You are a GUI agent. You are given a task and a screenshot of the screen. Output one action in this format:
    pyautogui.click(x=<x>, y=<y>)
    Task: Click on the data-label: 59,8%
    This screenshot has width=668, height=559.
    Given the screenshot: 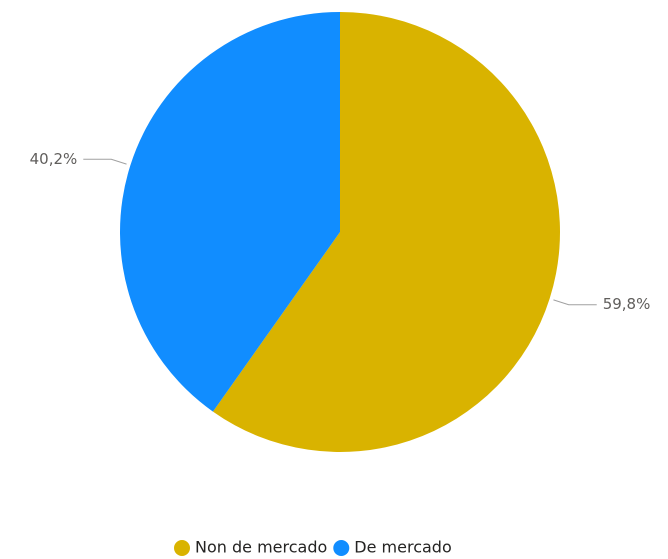 What is the action you would take?
    pyautogui.click(x=627, y=304)
    